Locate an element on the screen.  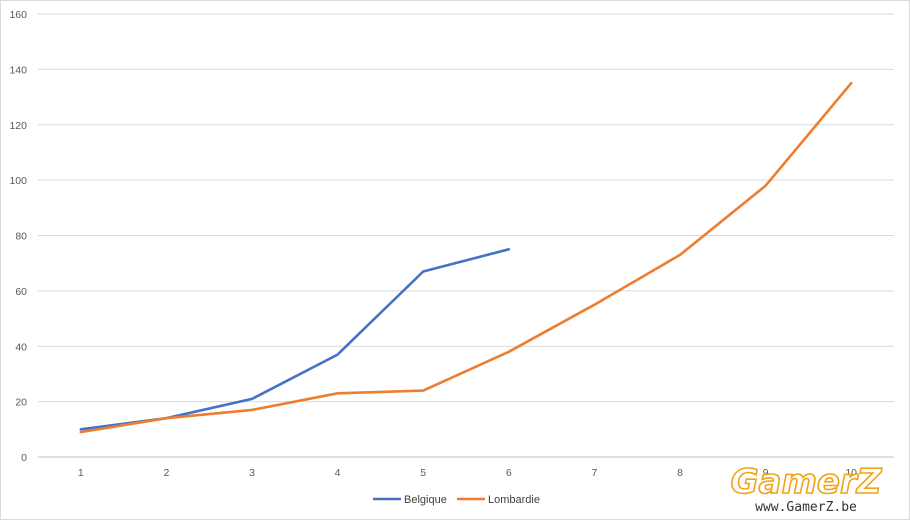
x-tick-label: 1 is located at coordinates (81, 473).